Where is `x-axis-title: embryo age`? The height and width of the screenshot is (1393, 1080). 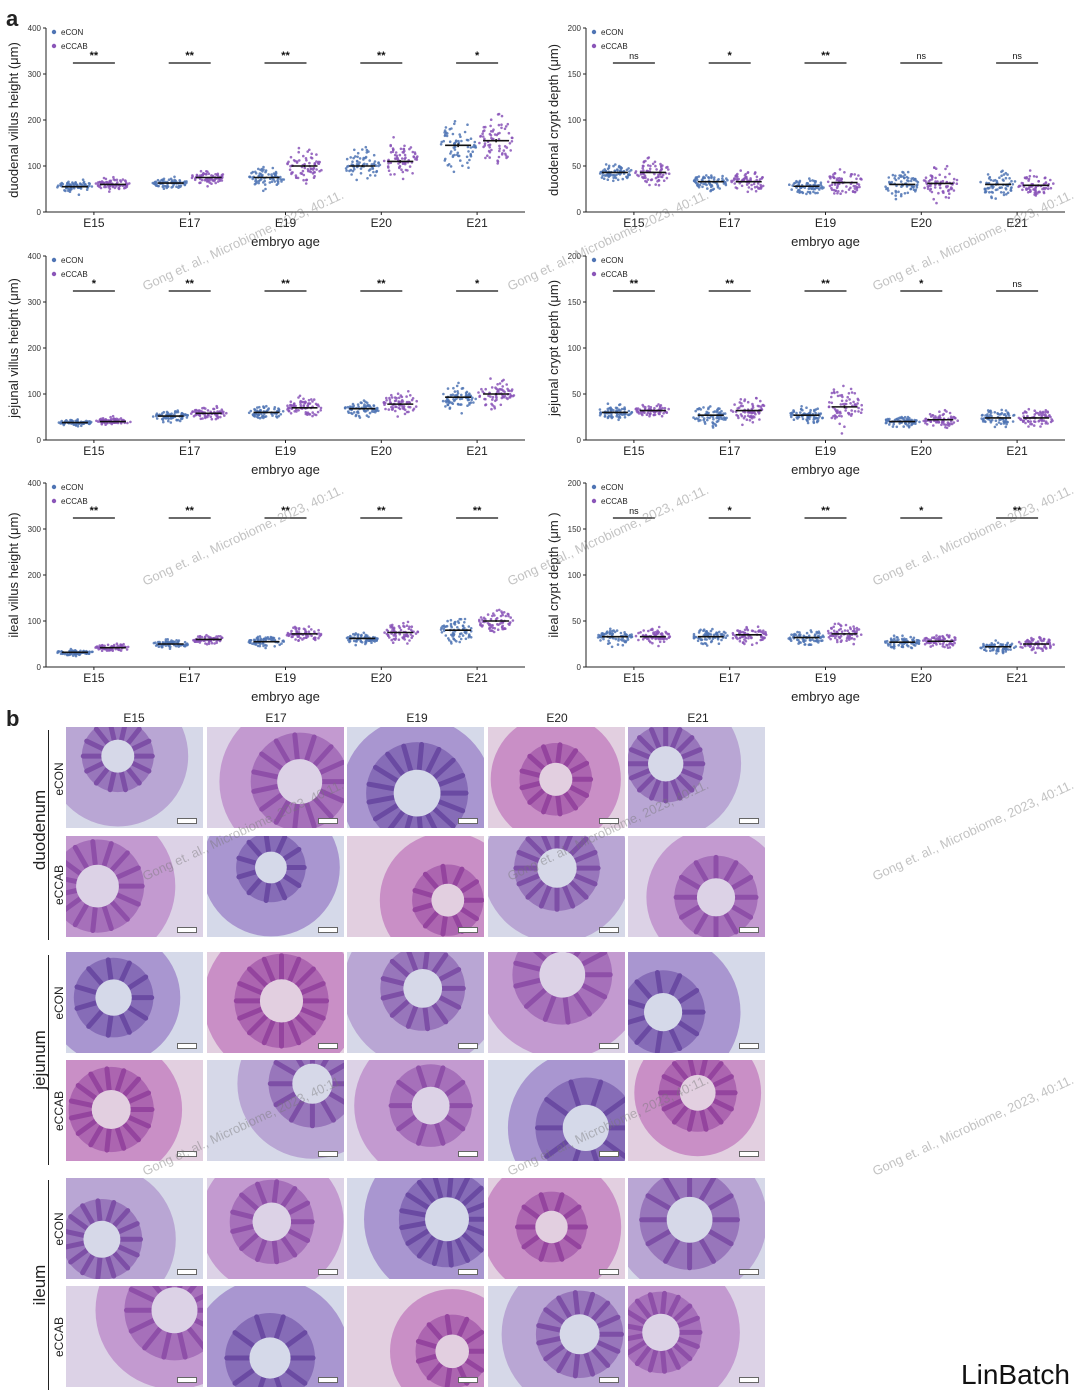
x-axis-title: embryo age is located at coordinates (825, 469).